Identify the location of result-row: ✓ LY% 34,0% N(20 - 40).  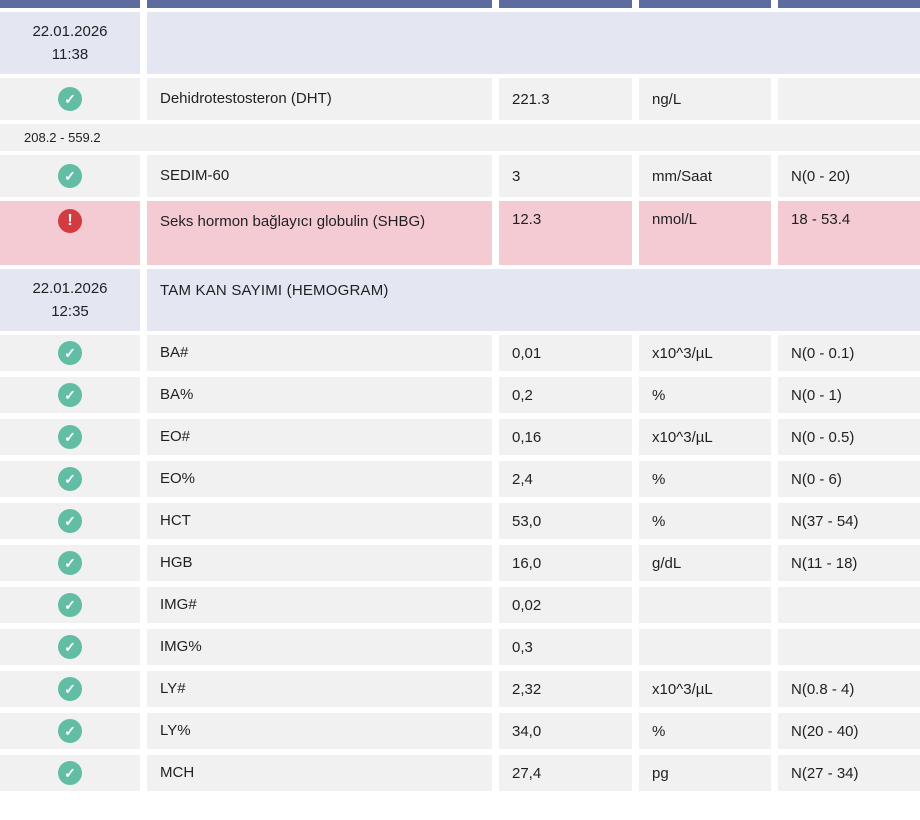
(460, 731).